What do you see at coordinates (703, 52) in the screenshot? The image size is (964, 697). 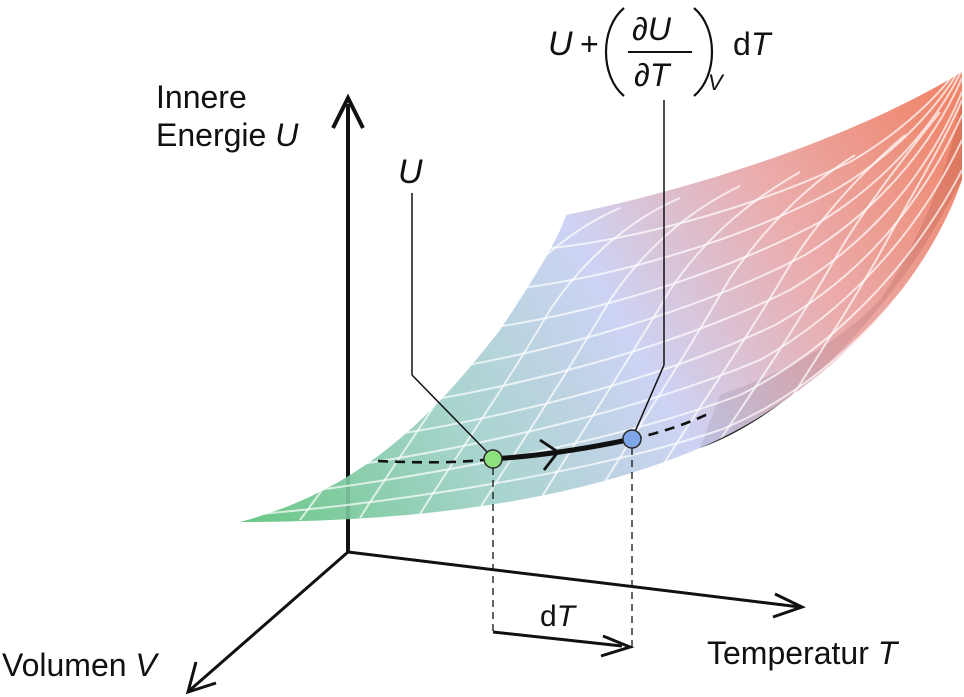 I see `expr-right-paren` at bounding box center [703, 52].